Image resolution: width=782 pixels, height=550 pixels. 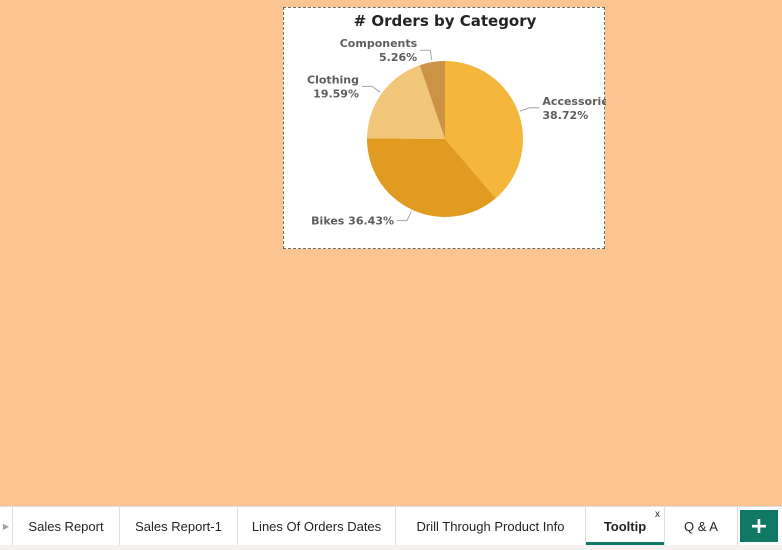 I want to click on tab-sales-report: Sales Report, so click(x=66, y=526).